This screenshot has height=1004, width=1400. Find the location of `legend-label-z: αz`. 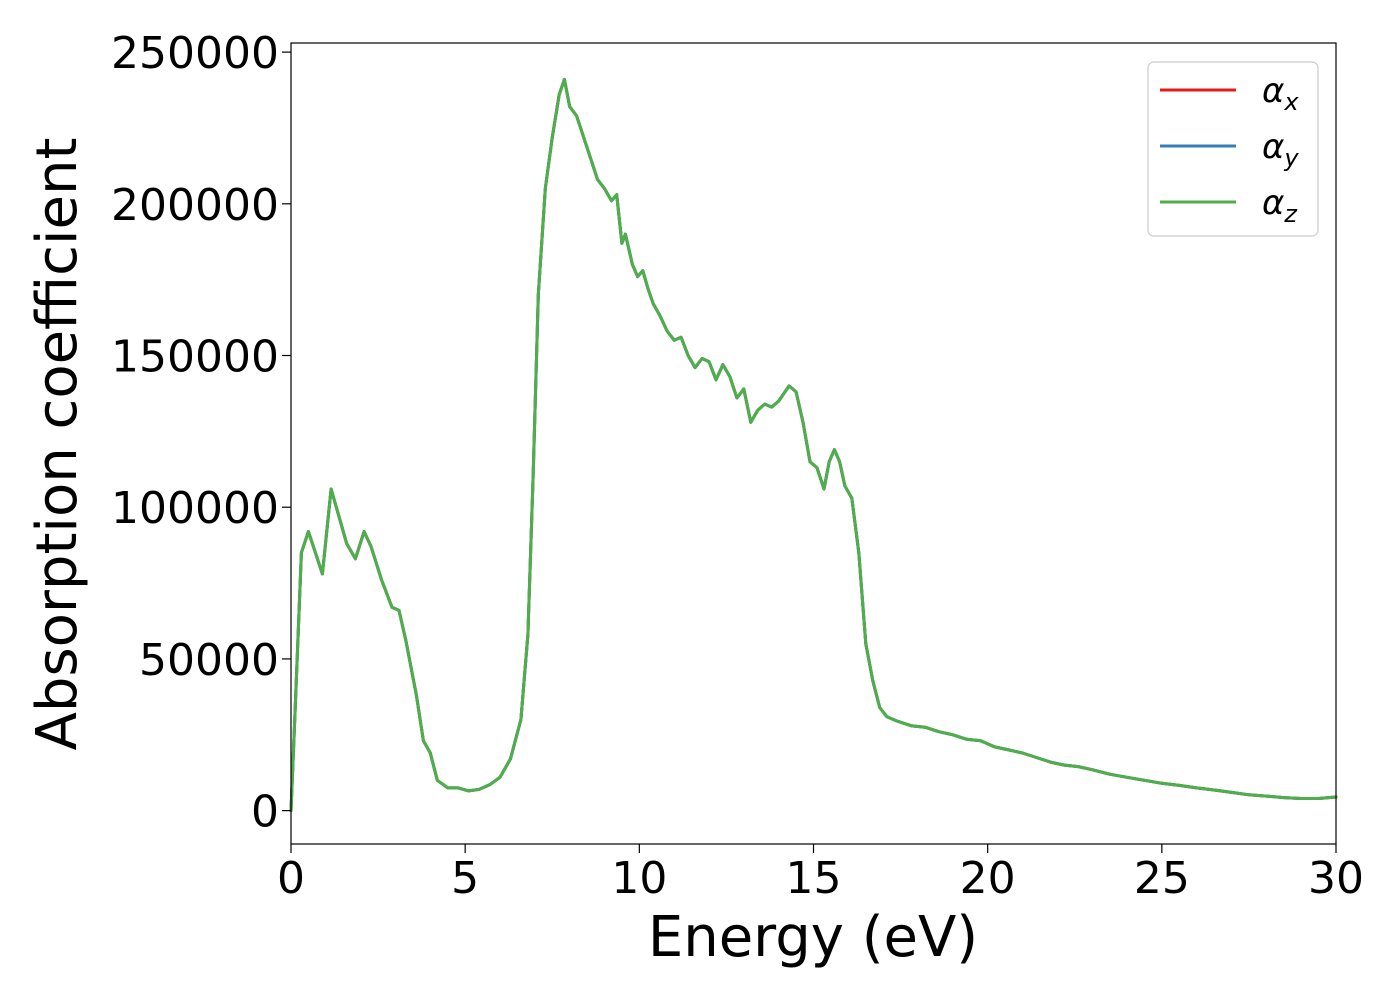

legend-label-z: αz is located at coordinates (1280, 205).